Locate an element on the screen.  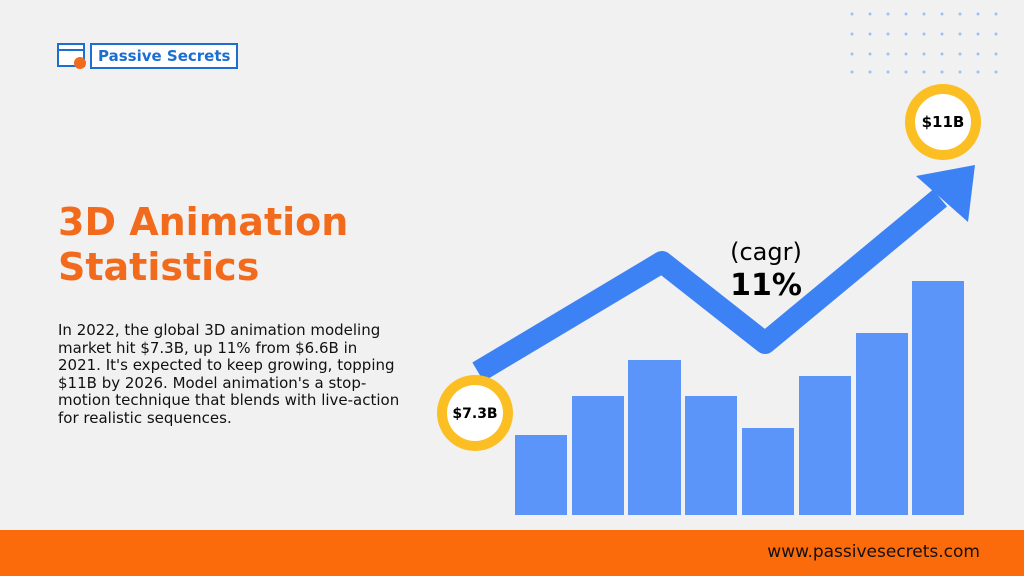
logo-icon is located at coordinates (71, 56).